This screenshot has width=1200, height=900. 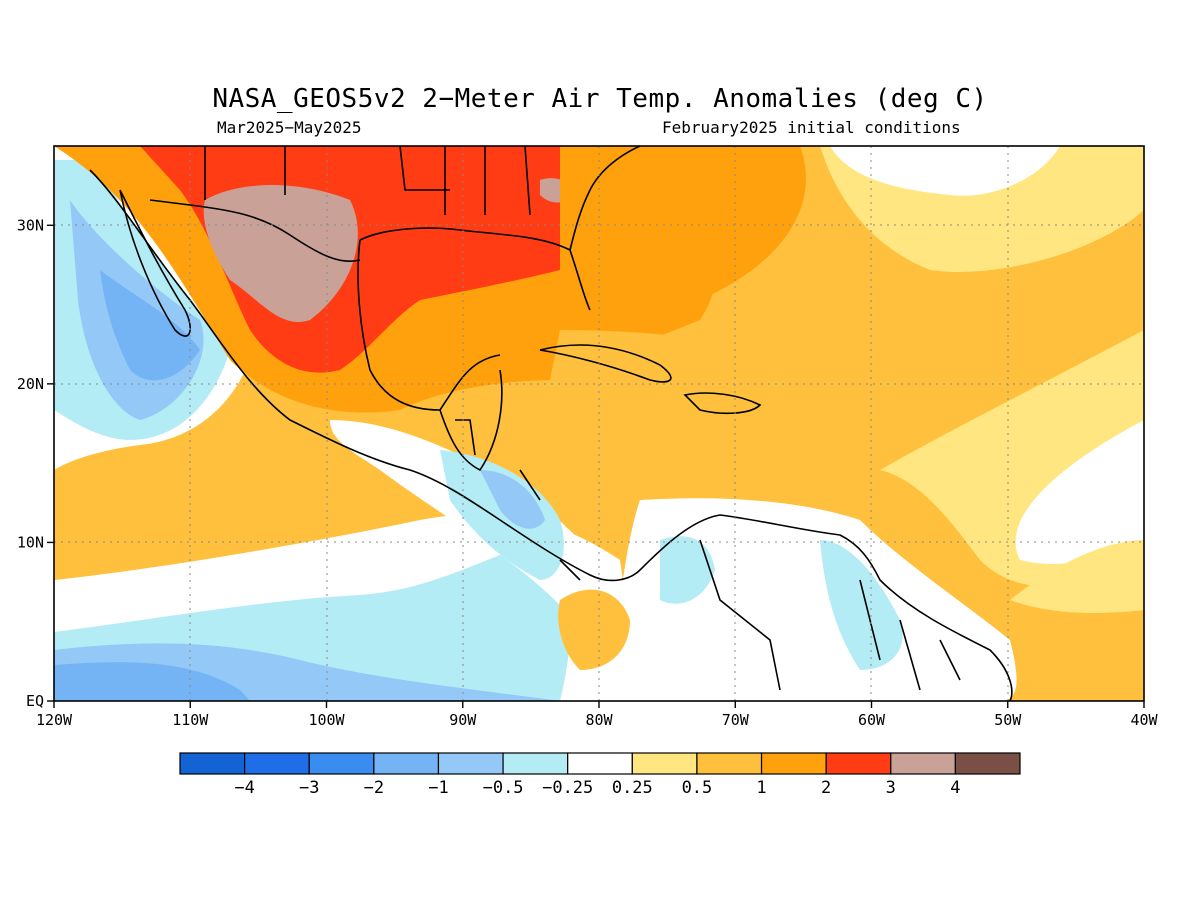 What do you see at coordinates (463, 720) in the screenshot?
I see `lon-tick-label: 90W` at bounding box center [463, 720].